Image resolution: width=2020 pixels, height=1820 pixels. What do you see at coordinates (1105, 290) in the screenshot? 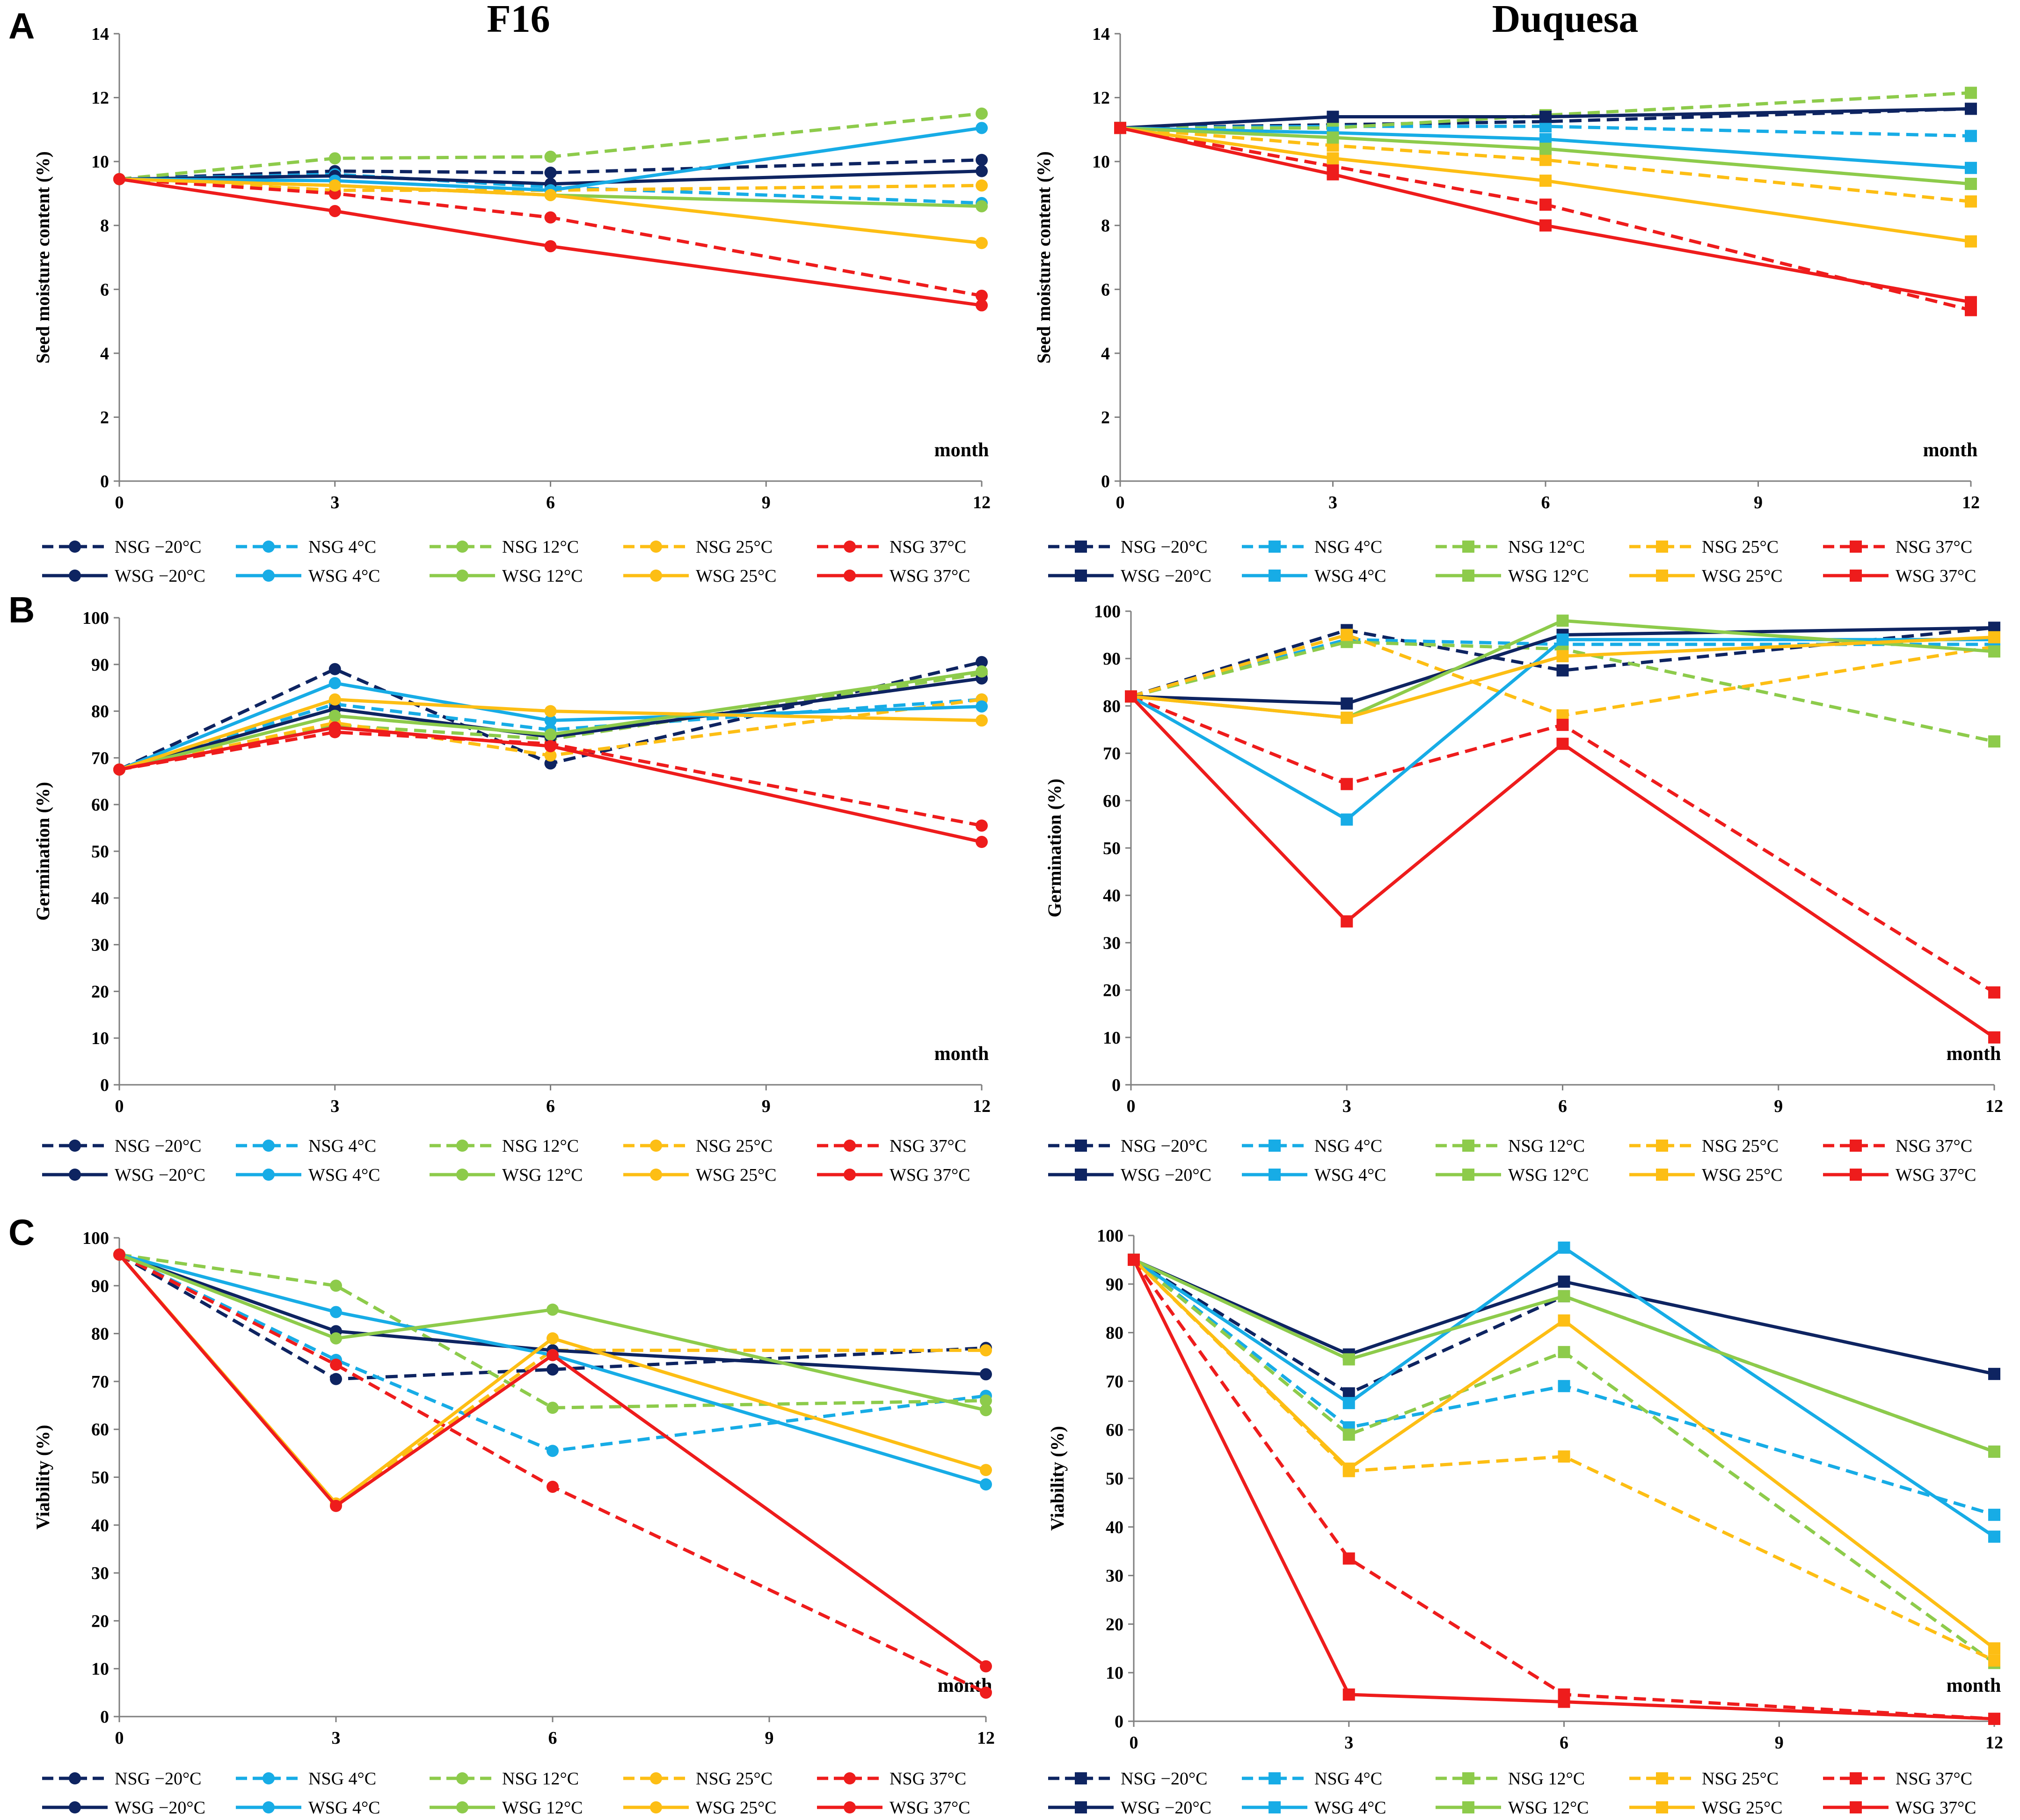
I see `y-tick-label: 6` at bounding box center [1105, 290].